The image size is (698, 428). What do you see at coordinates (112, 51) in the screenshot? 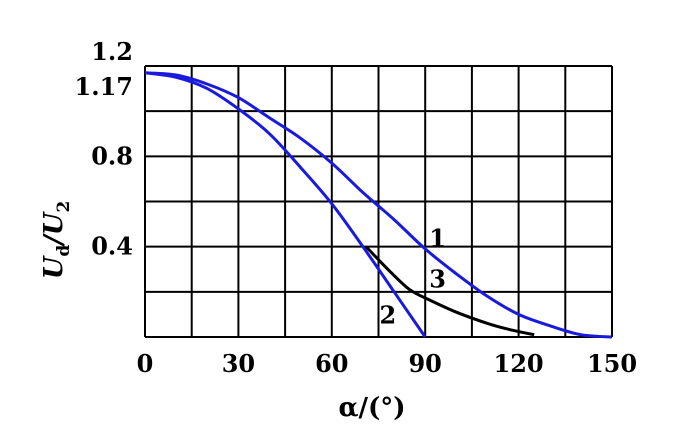
I see `y-tick-label: 1.2` at bounding box center [112, 51].